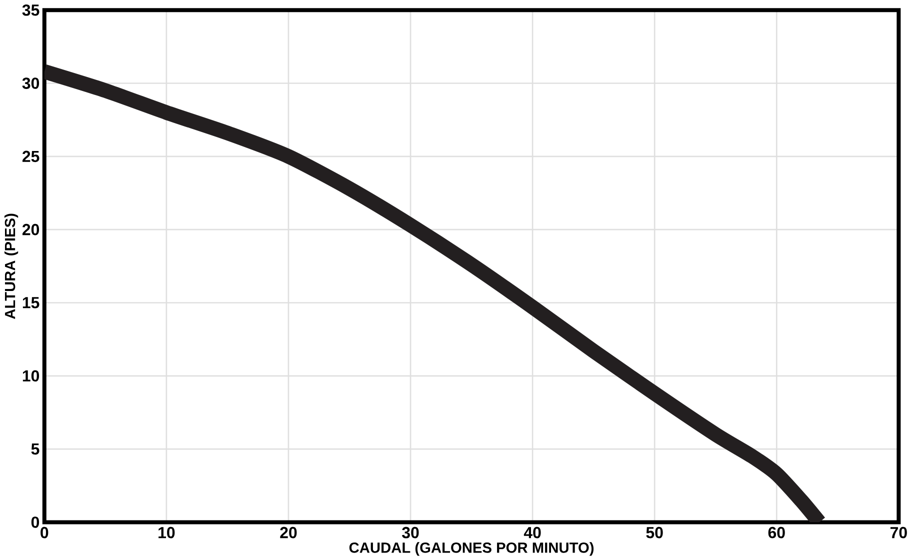  Describe the element at coordinates (31, 10) in the screenshot. I see `y-tick-label: 35` at that location.